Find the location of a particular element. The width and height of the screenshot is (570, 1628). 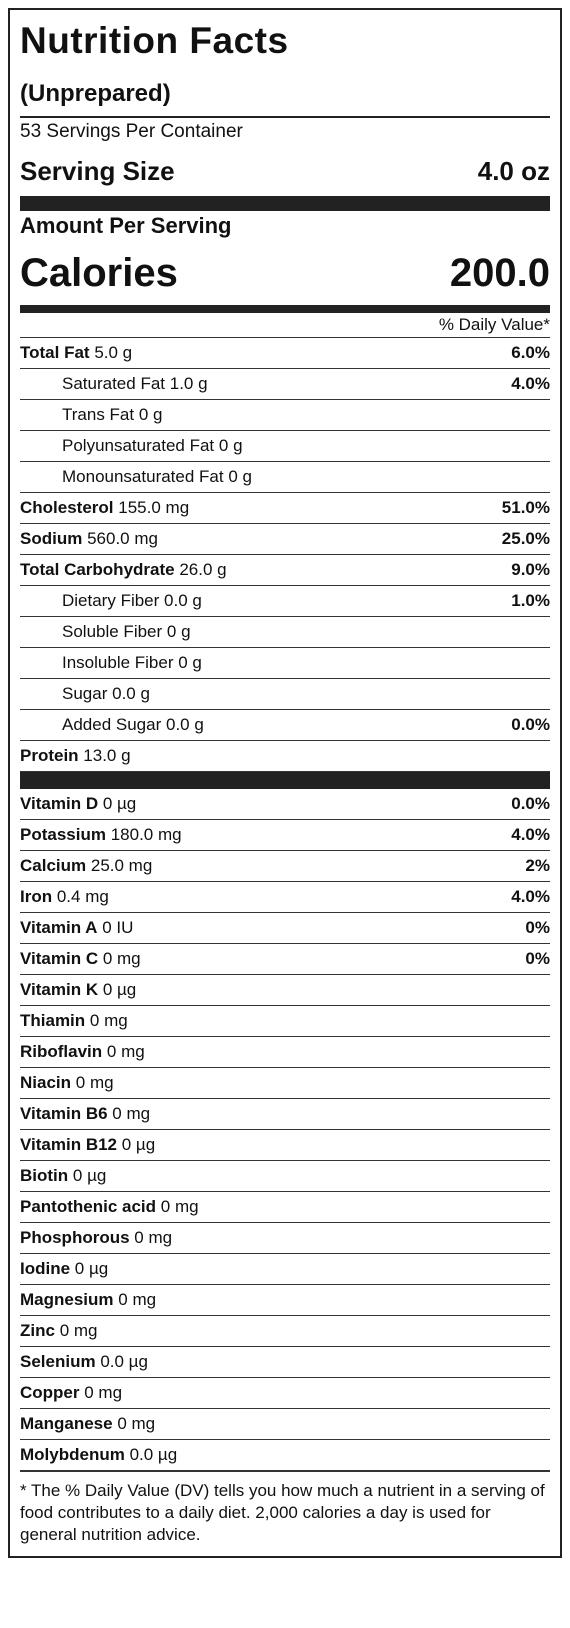

nutrient-text: Vitamin B6 0 mg is located at coordinates (85, 1114).